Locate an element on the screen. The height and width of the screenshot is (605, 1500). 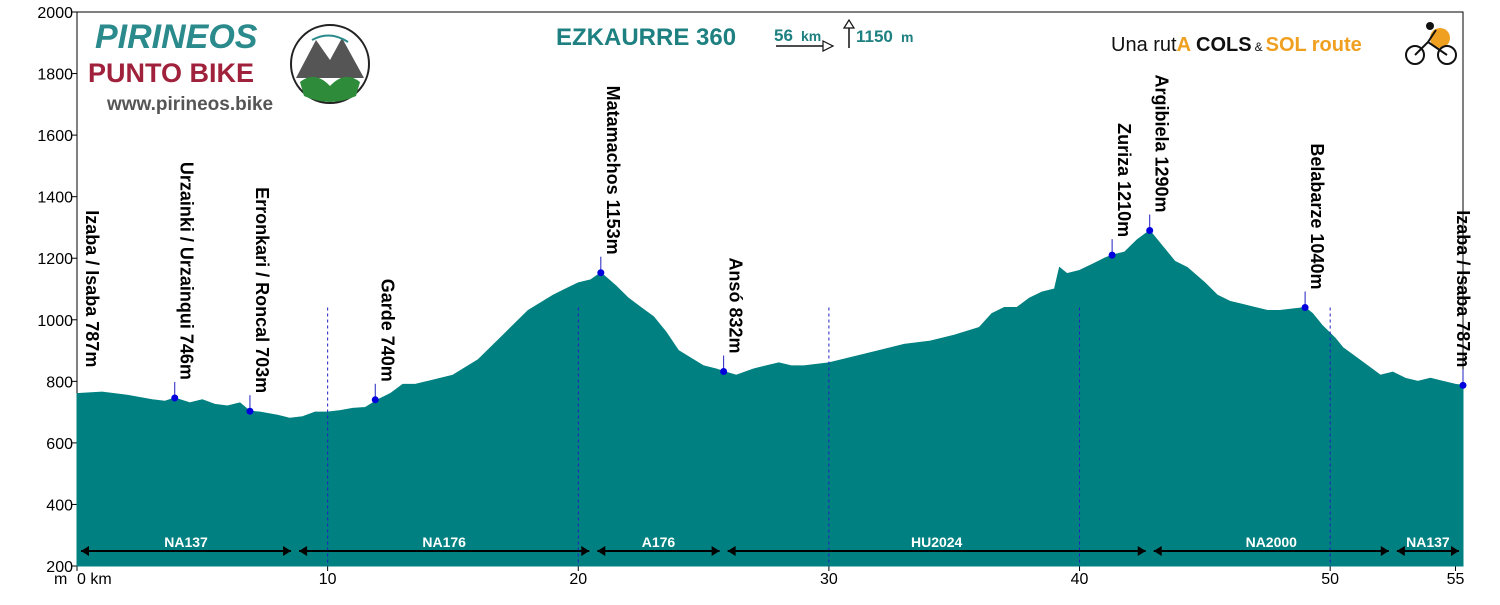
slogan-part5: route is located at coordinates (1337, 45).